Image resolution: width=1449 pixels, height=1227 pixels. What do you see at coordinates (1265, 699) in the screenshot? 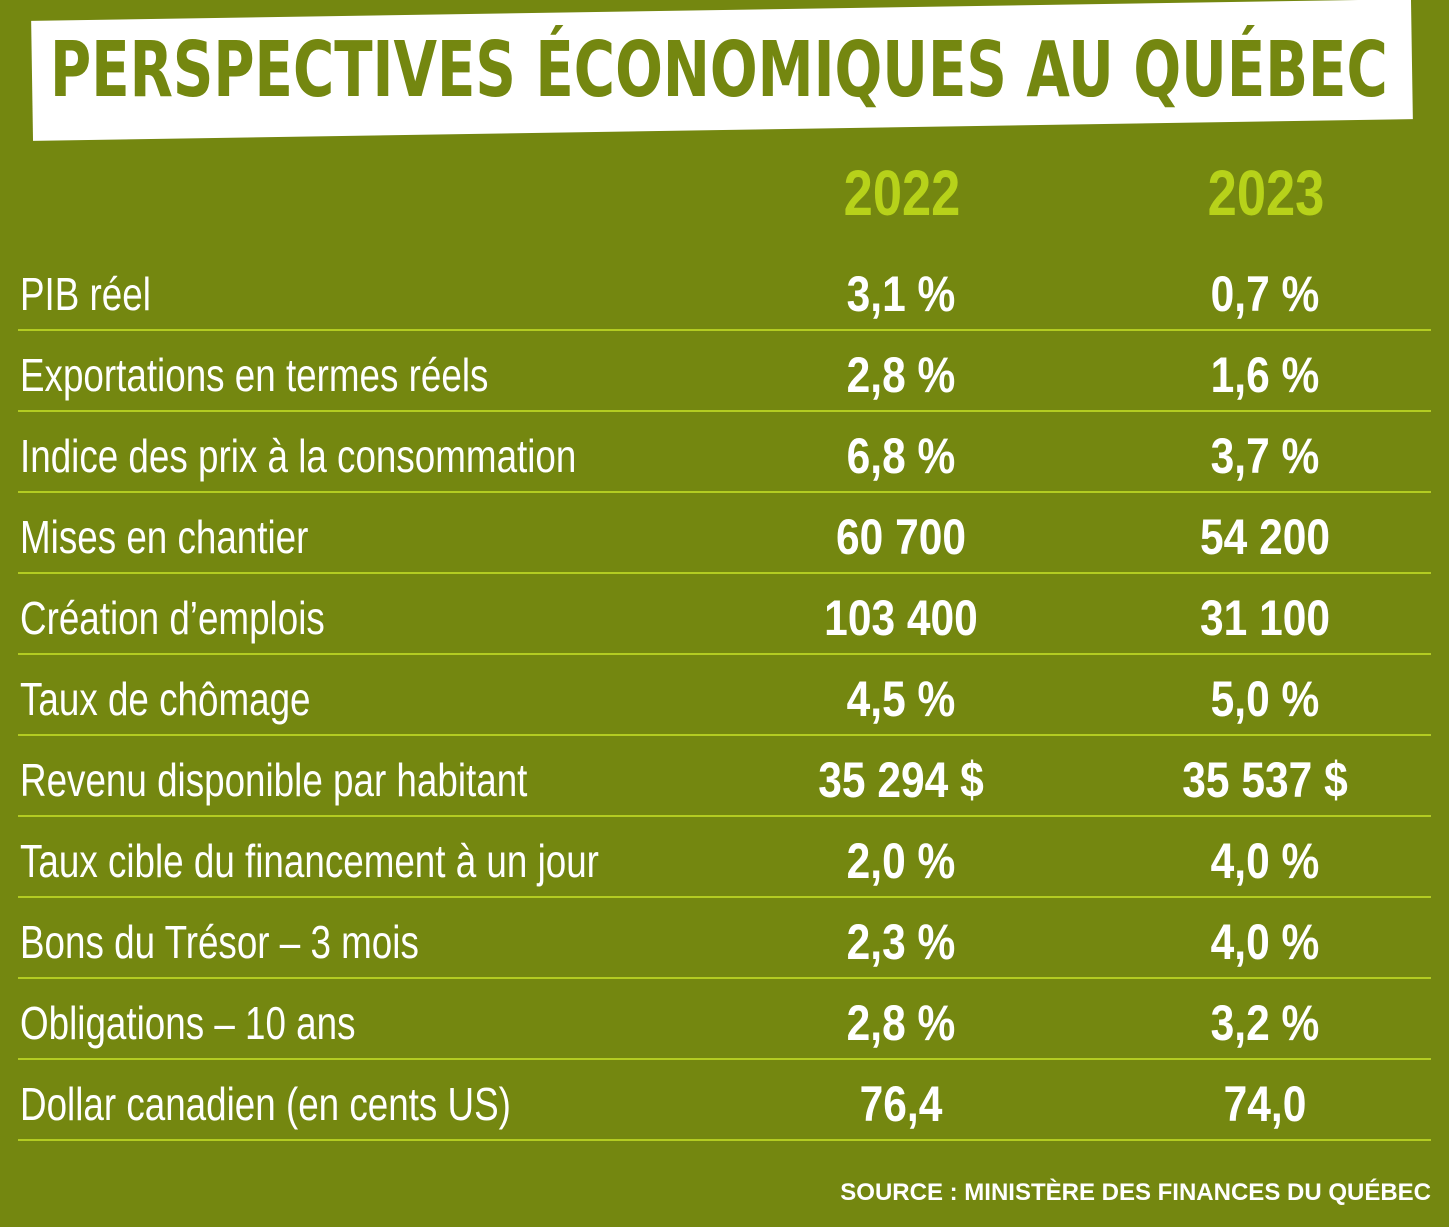
I see `value-2023: 5,0 %` at bounding box center [1265, 699].